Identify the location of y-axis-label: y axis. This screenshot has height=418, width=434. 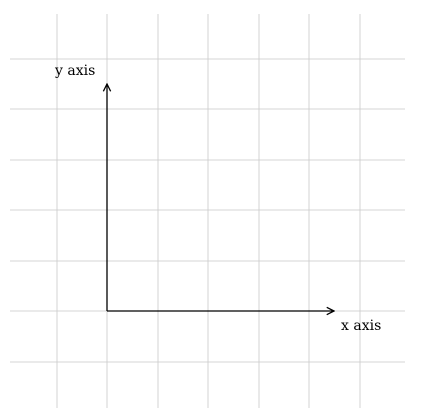
(74, 71).